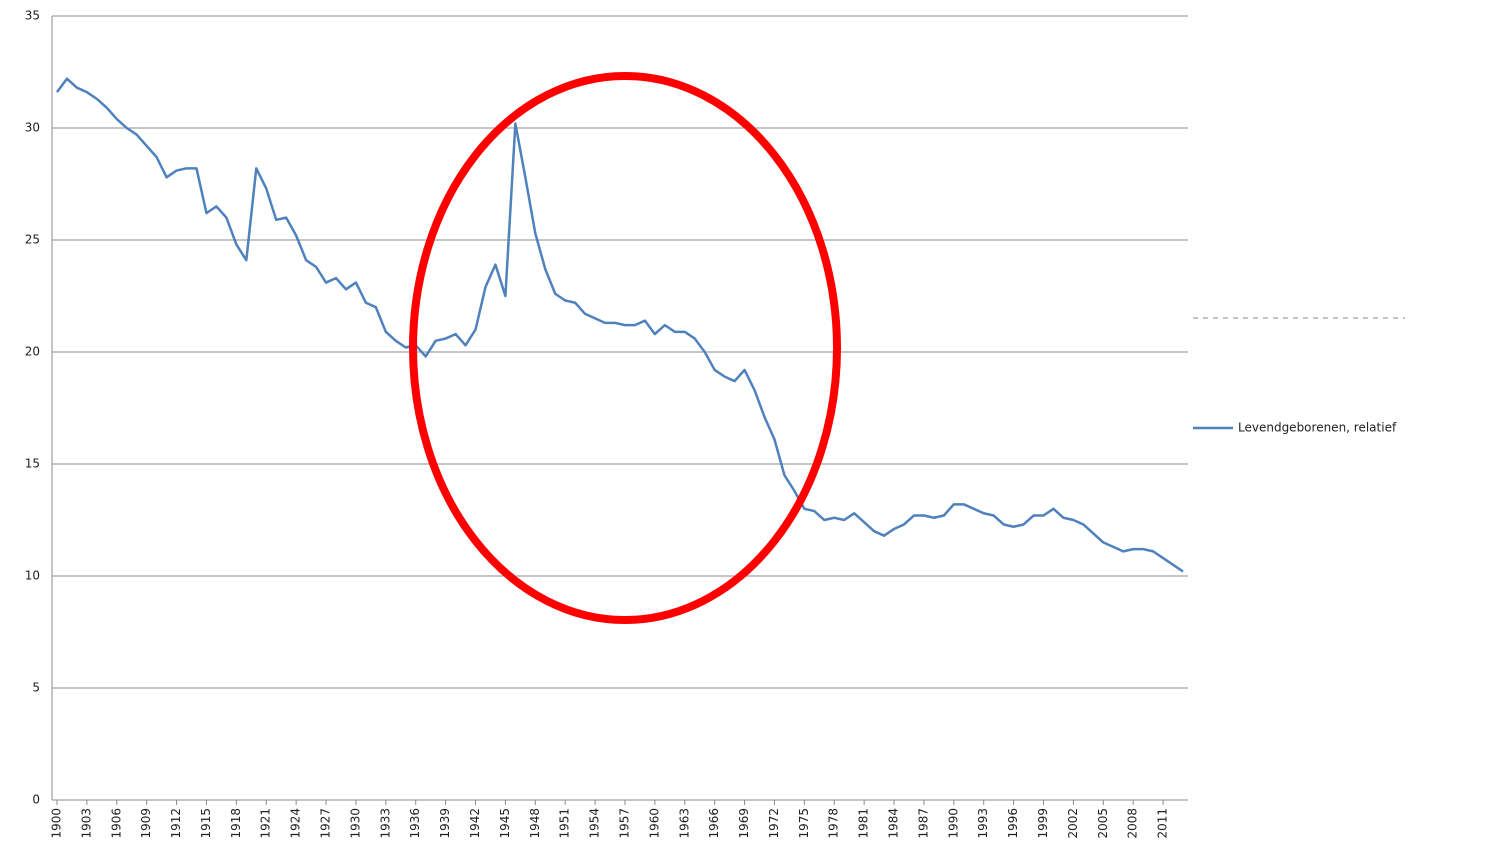 This screenshot has height=858, width=1493. I want to click on y-tick-label: 30, so click(32, 128).